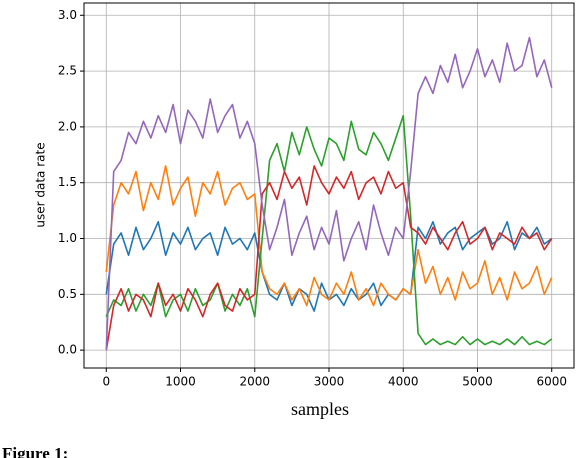 This screenshot has width=576, height=458. What do you see at coordinates (477, 382) in the screenshot?
I see `x-tick-label: 5000` at bounding box center [477, 382].